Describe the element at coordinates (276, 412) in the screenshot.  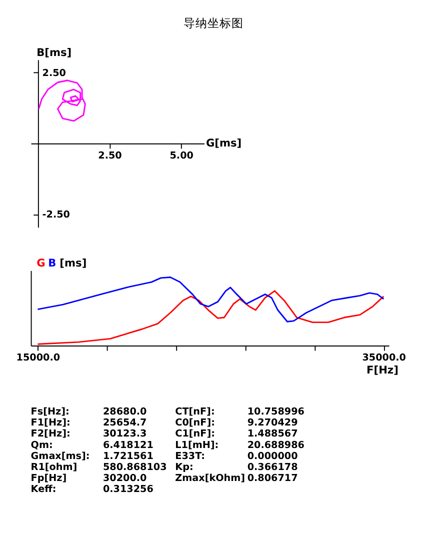
I see `text: 10.758996` at that location.